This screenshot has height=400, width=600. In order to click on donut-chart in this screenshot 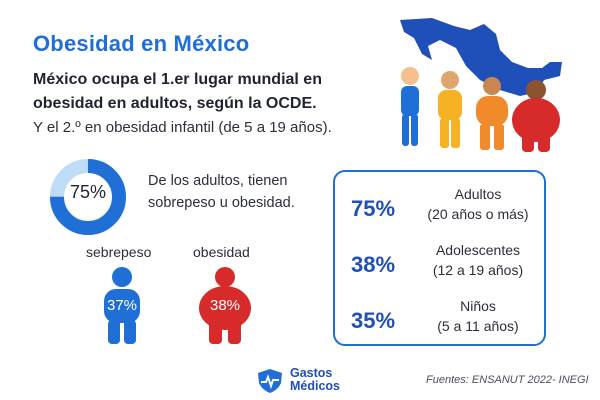, I will do `click(88, 197)`.